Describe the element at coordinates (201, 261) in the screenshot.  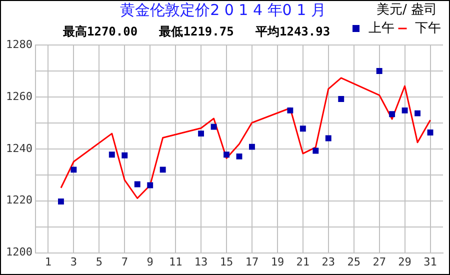
I see `x-tick-label: 13` at that location.